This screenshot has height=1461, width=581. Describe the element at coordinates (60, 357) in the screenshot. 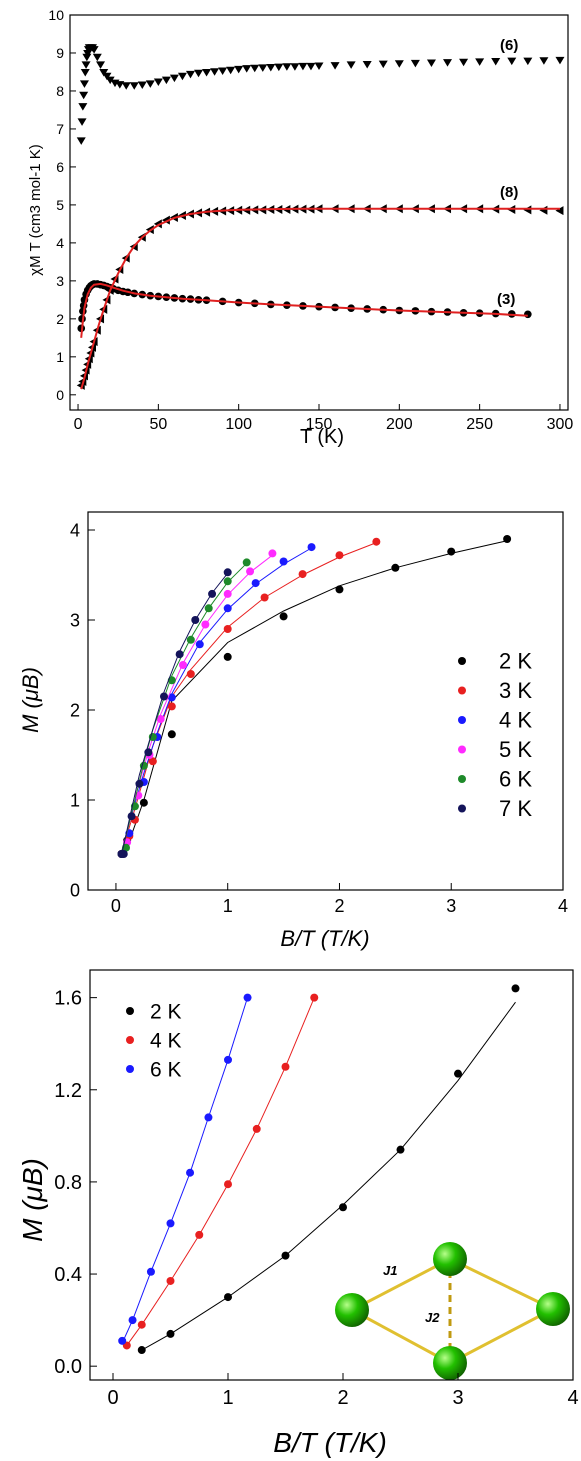

I see `chart1-ytick-label: 1` at that location.